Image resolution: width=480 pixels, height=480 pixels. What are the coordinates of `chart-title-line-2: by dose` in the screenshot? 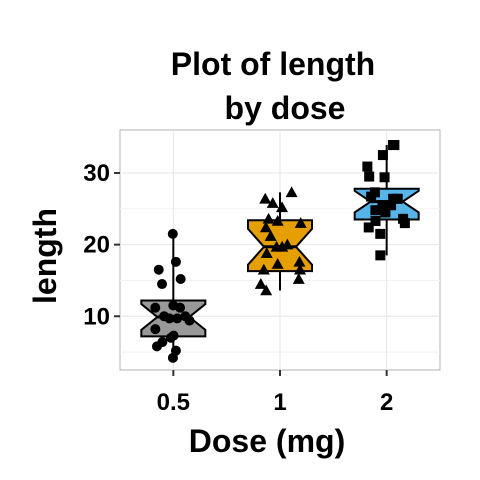 It's located at (285, 108).